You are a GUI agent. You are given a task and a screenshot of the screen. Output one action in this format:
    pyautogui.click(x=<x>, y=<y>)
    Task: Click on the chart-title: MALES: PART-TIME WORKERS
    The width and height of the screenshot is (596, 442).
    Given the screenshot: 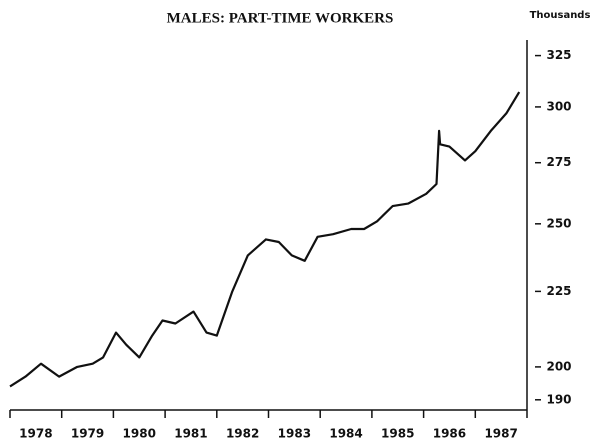 What is the action you would take?
    pyautogui.click(x=280, y=18)
    